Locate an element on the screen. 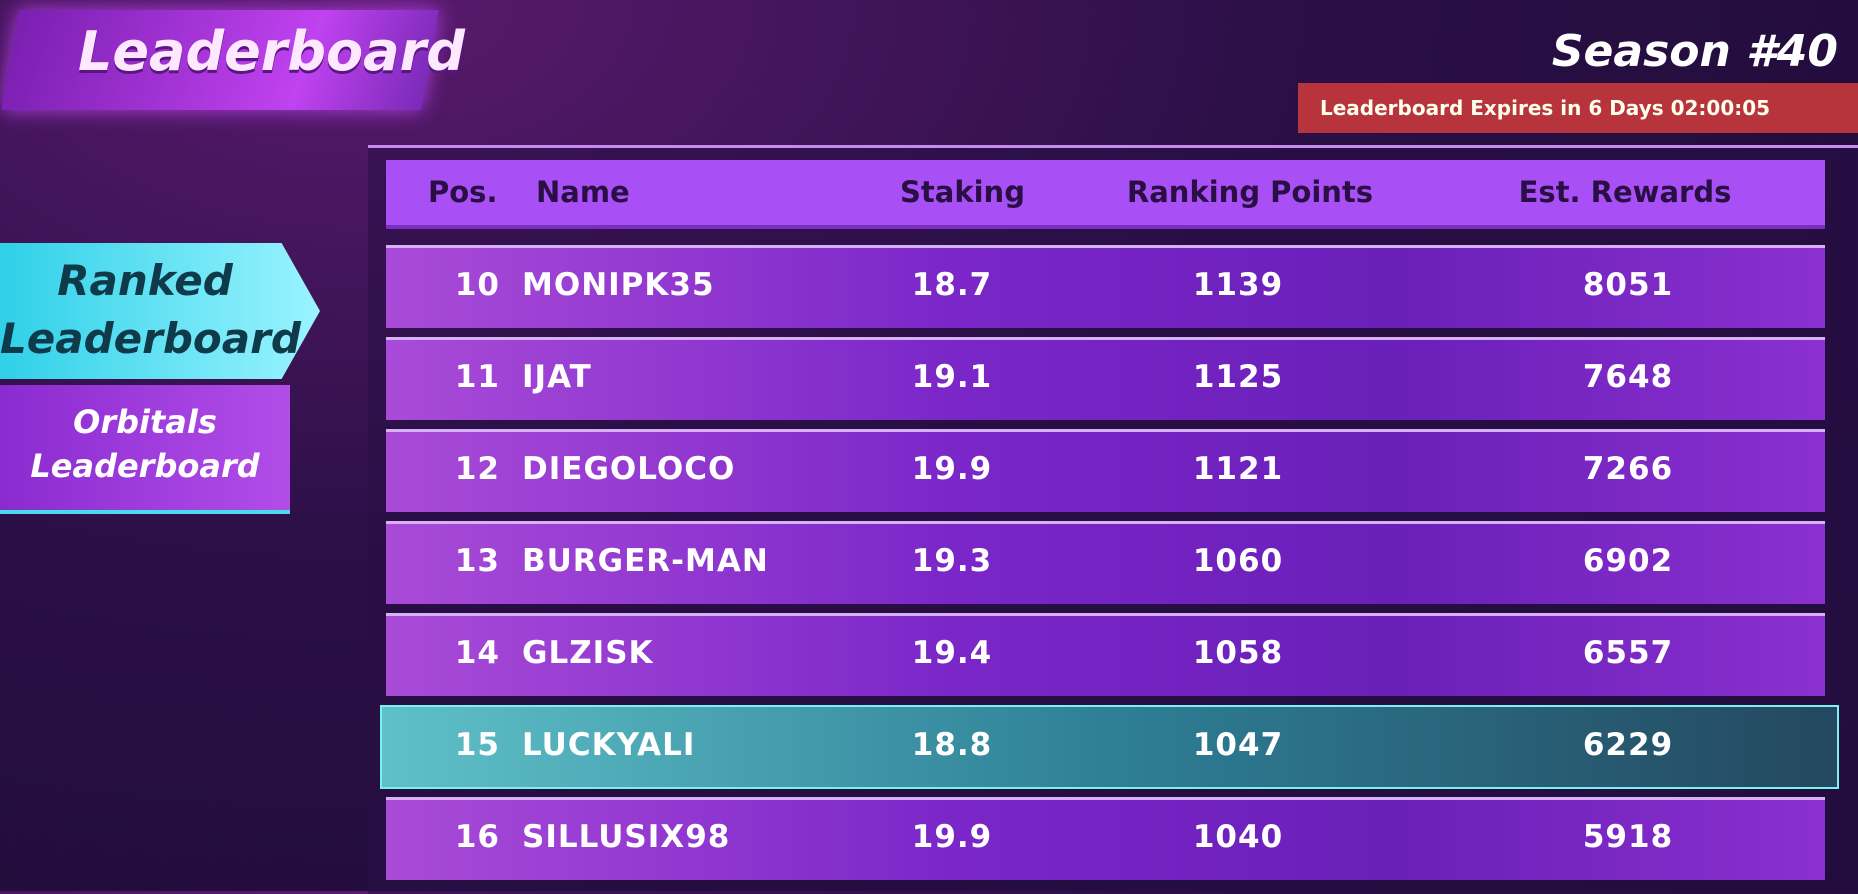 The height and width of the screenshot is (894, 1858). season: Season #40 is located at coordinates (1694, 51).